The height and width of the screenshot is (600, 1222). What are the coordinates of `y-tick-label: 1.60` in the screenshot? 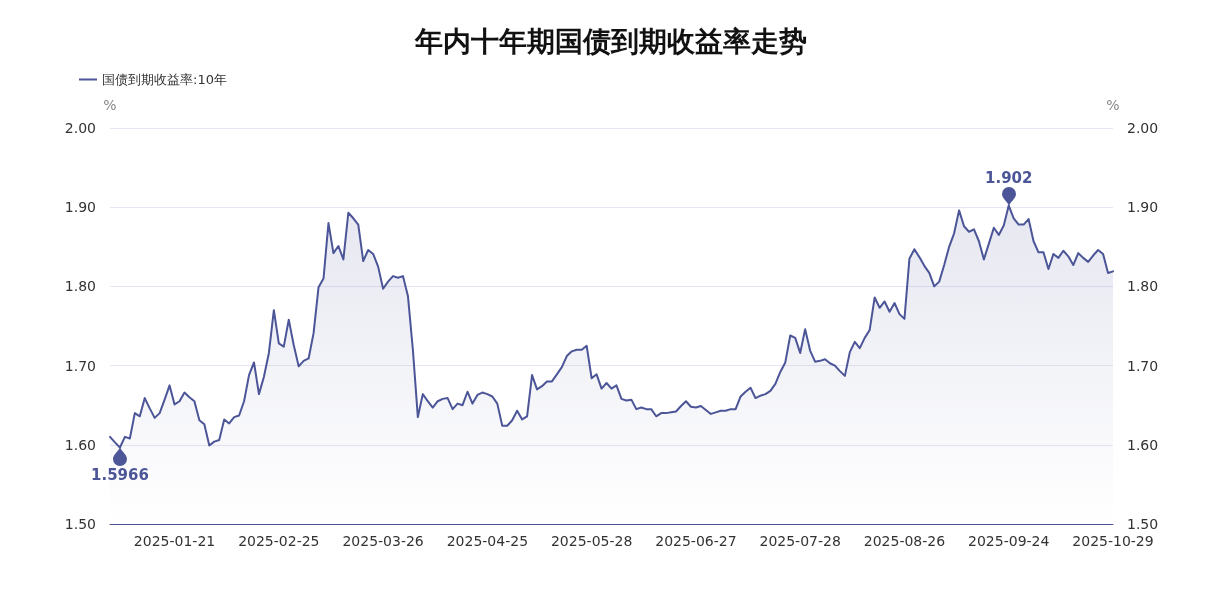 It's located at (80, 444).